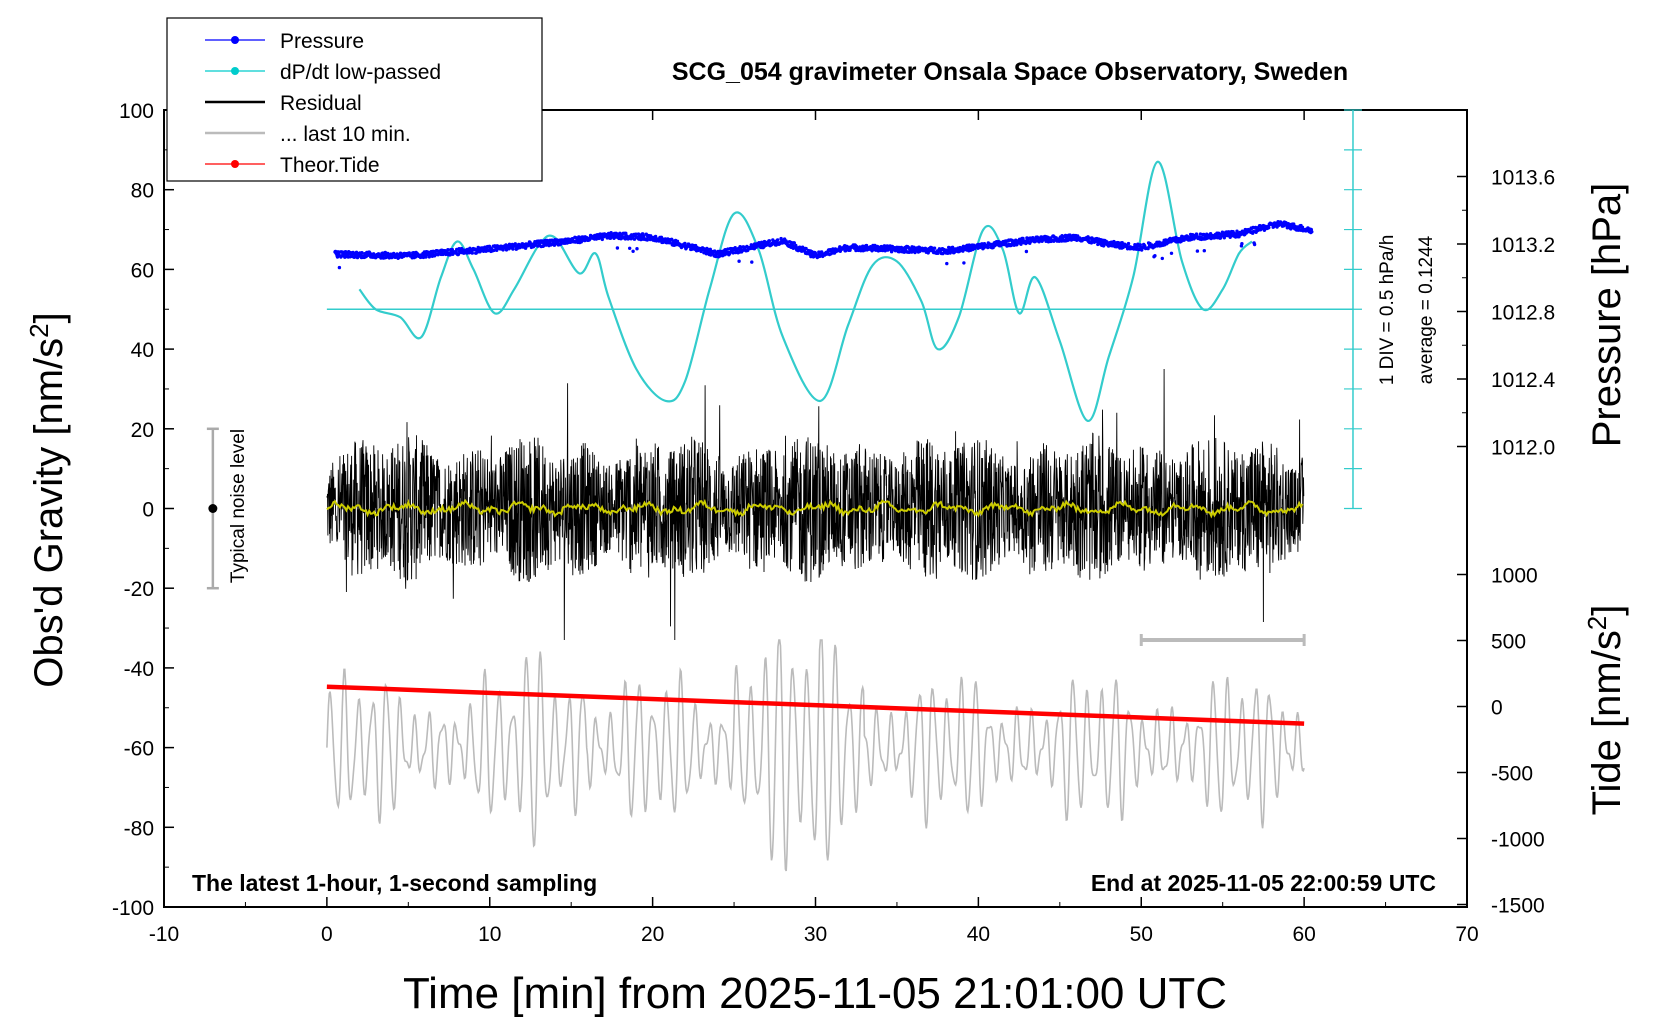  Describe the element at coordinates (139, 828) in the screenshot. I see `y-tick-label: -80` at that location.